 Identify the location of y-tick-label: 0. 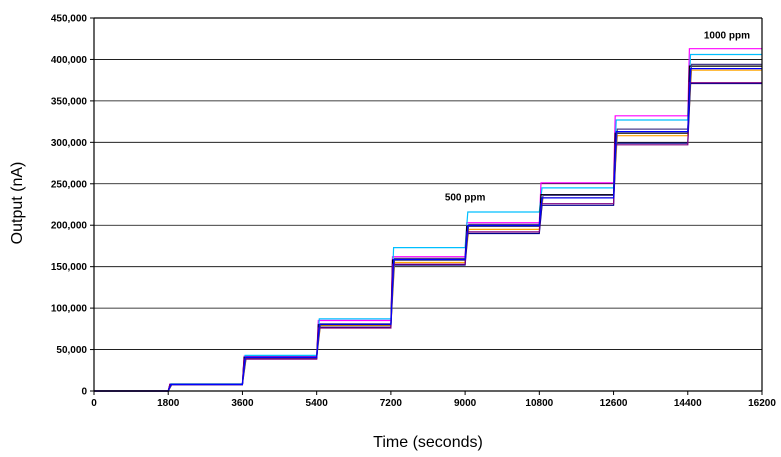
(84, 392).